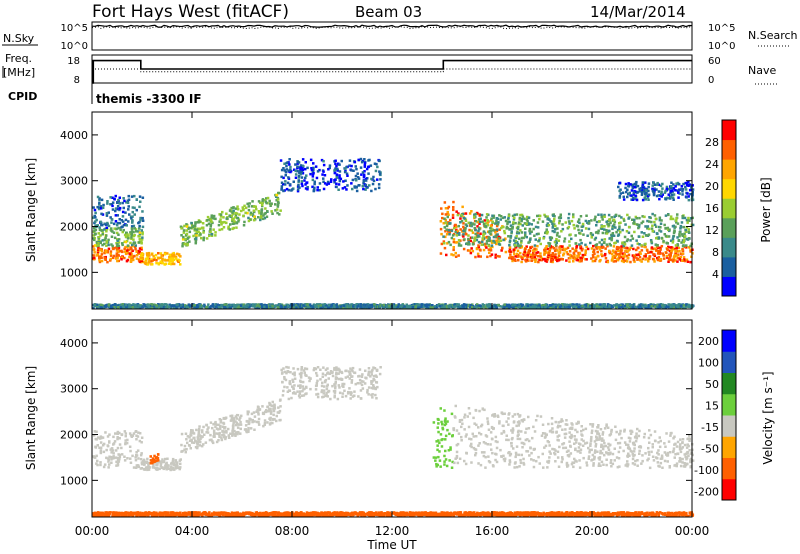  Describe the element at coordinates (74, 135) in the screenshot. I see `y-tick-label: 4000` at that location.